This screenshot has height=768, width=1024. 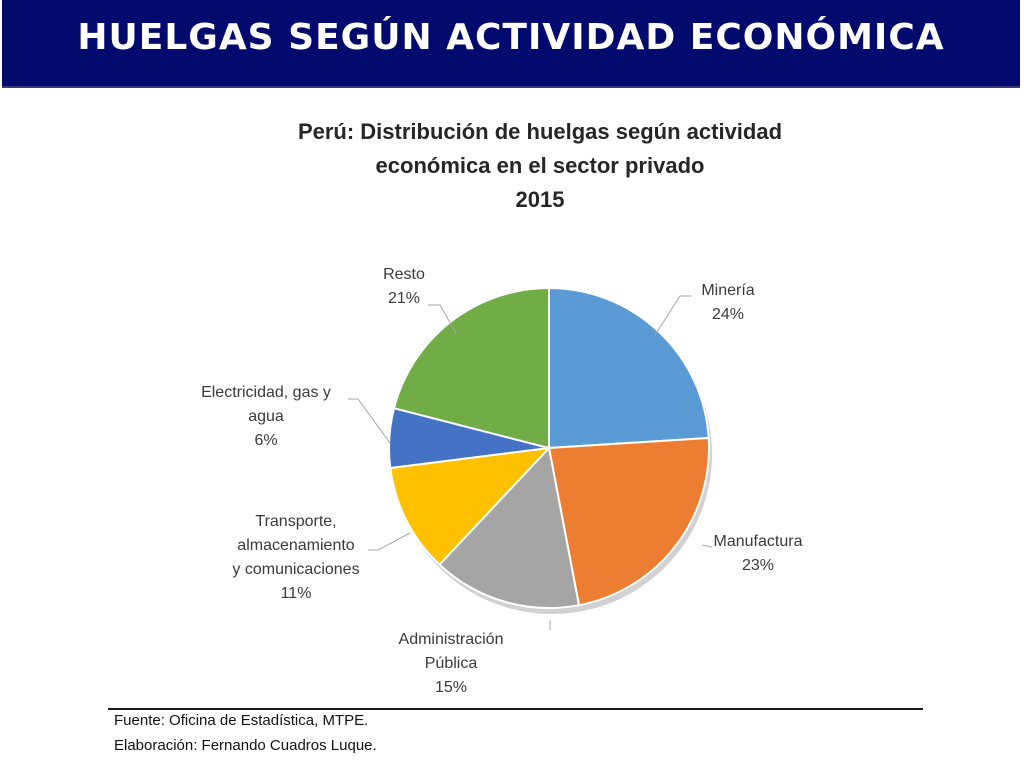 I want to click on chart-title-line-2: económica en el sector privado, so click(x=540, y=165).